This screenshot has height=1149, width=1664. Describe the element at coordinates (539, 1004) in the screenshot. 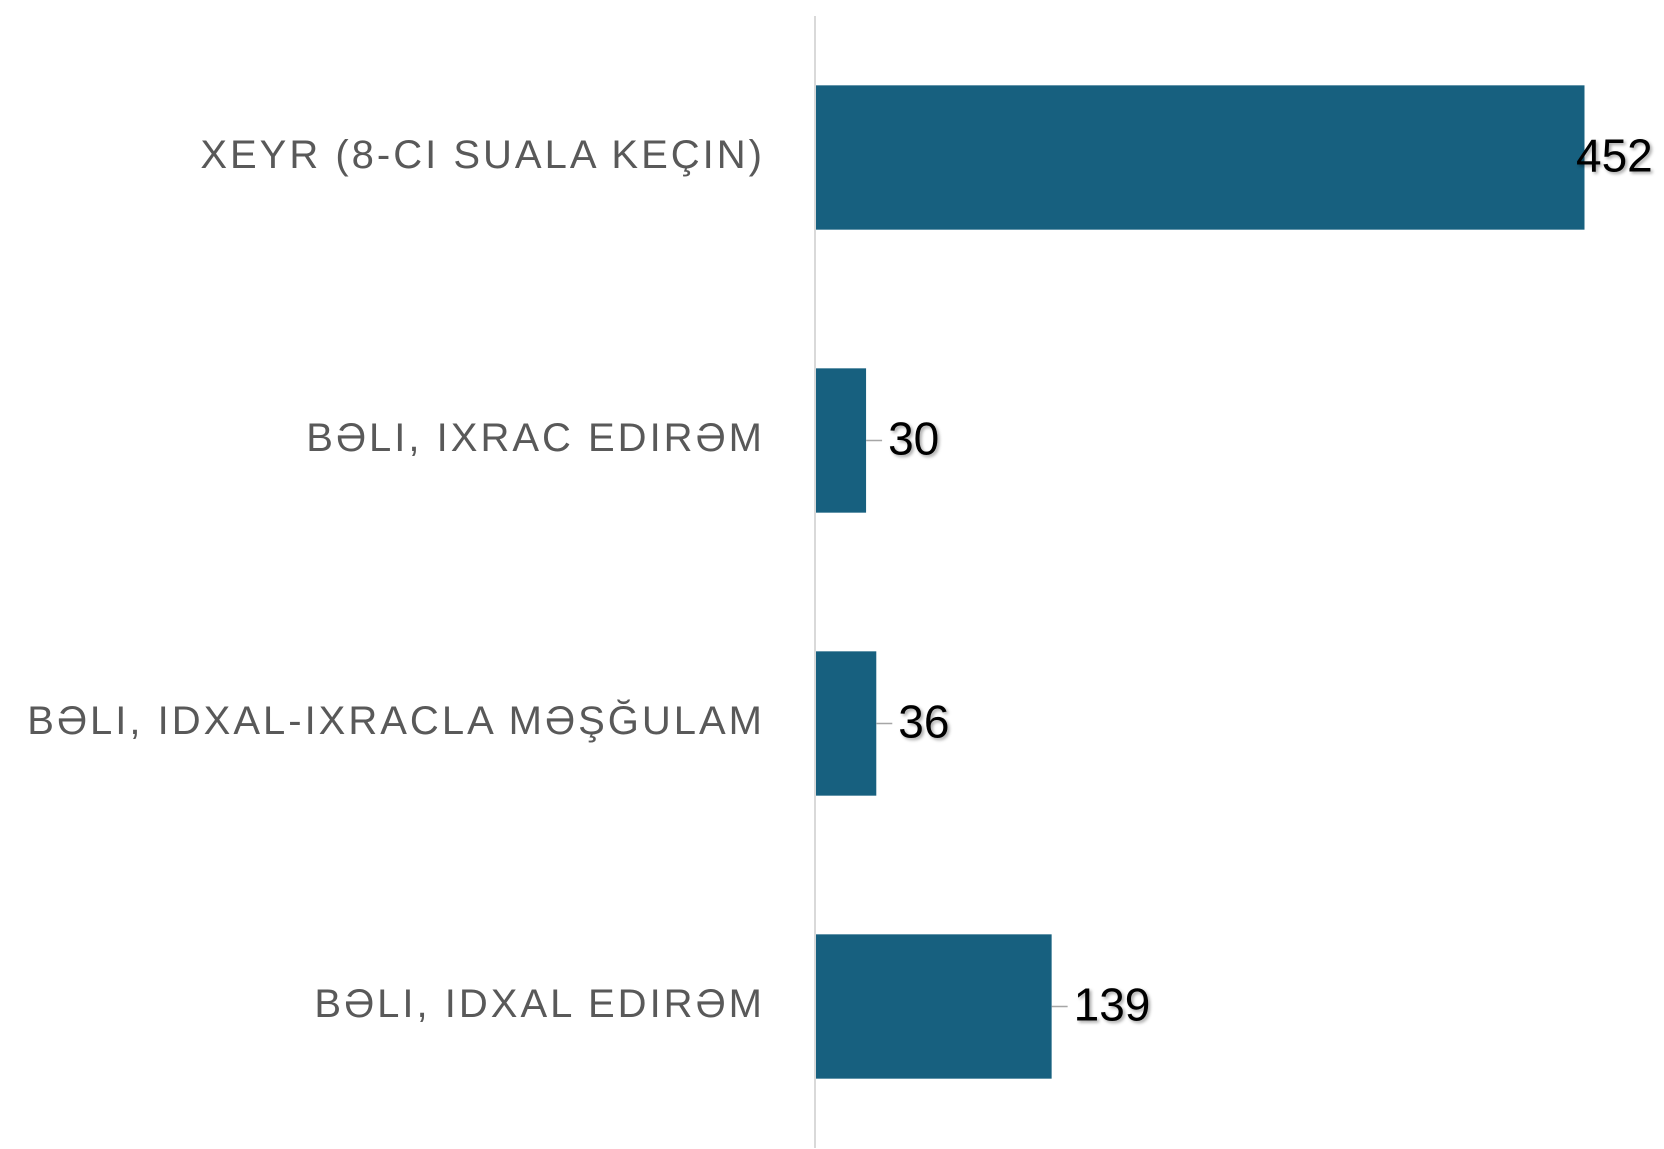

I see `y-tick-label: BƏLI, IDXAL EDIRƏM` at that location.